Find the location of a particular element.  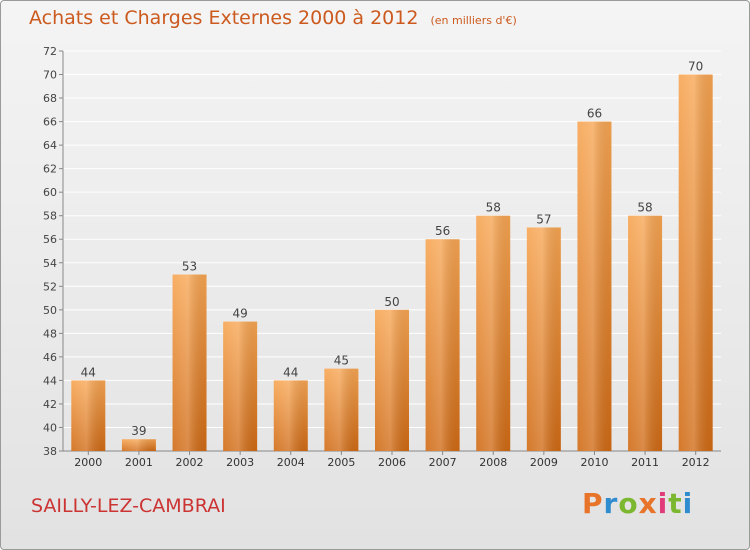

data-label: 39 is located at coordinates (138, 431).